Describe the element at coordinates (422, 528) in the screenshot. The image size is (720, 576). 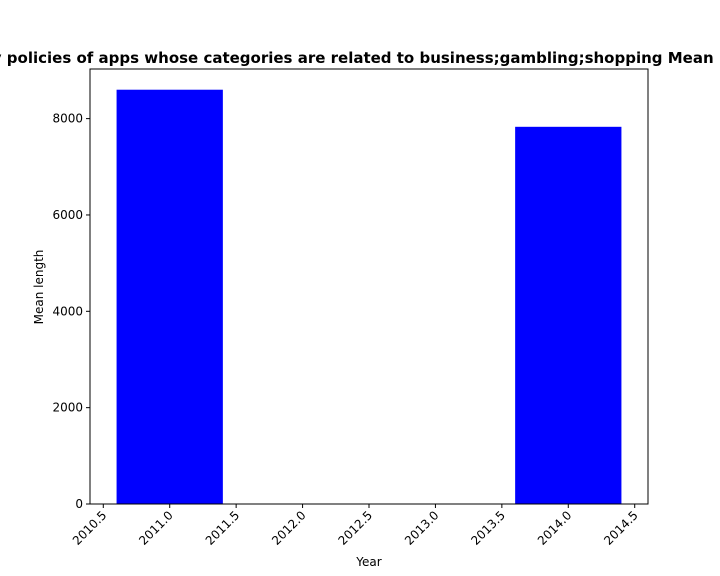
I see `x-tick-label: 2013.0` at that location.